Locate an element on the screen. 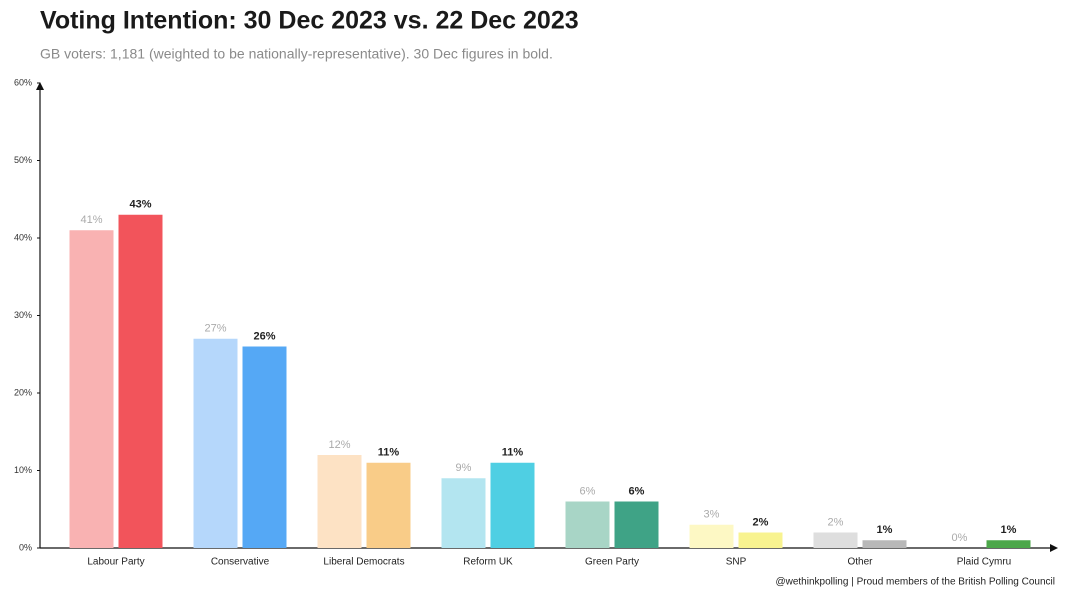  y-tick-label: 30% is located at coordinates (23, 315).